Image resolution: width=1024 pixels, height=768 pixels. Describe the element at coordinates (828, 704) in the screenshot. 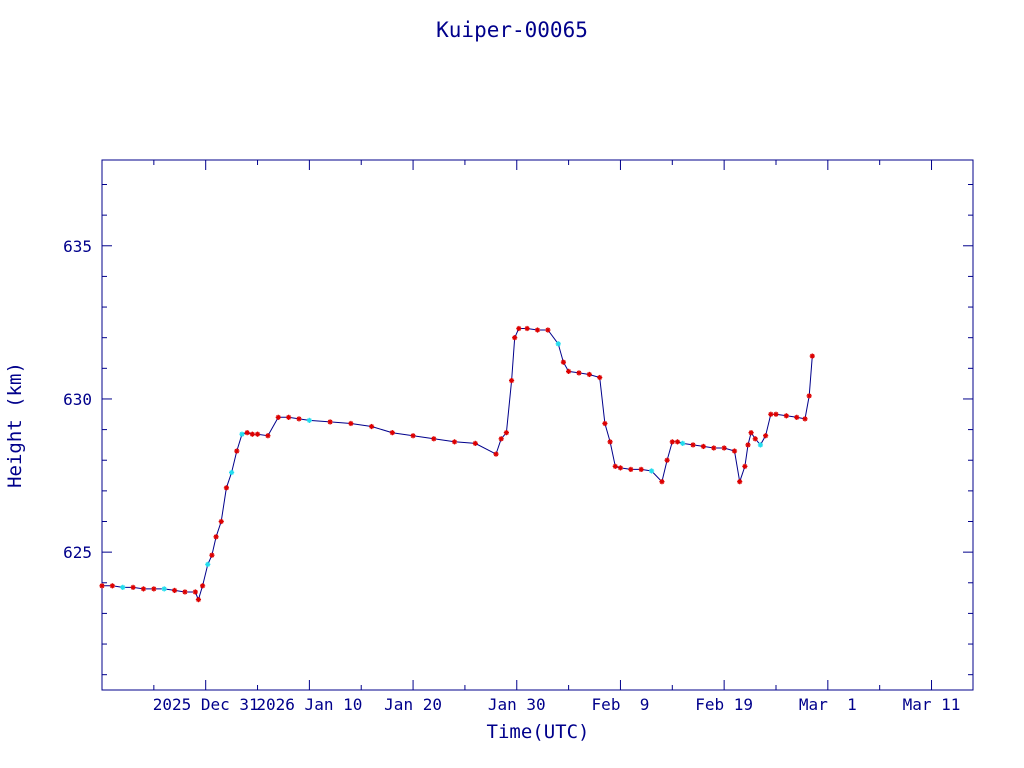

I see `x-tick-label: Mar 1` at that location.